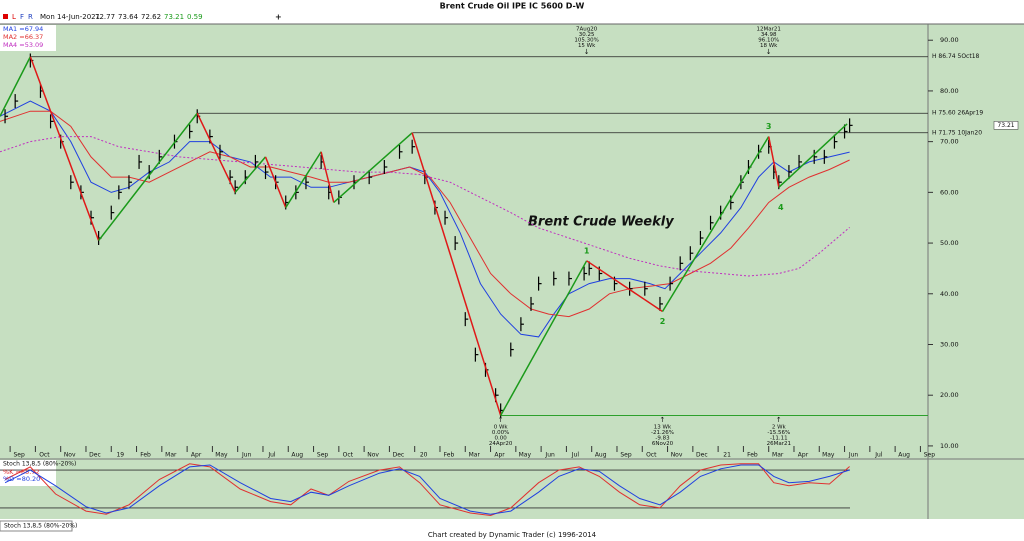 The image size is (1024, 541). Describe the element at coordinates (803, 455) in the screenshot. I see `x-tick-label: Apr` at that location.